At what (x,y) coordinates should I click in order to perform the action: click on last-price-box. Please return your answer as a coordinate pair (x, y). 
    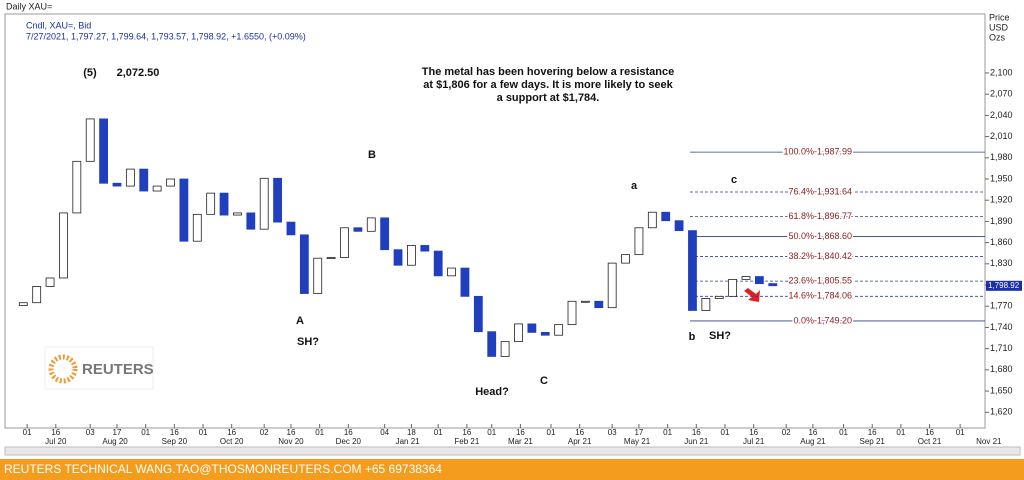
    Looking at the image, I should click on (1004, 285).